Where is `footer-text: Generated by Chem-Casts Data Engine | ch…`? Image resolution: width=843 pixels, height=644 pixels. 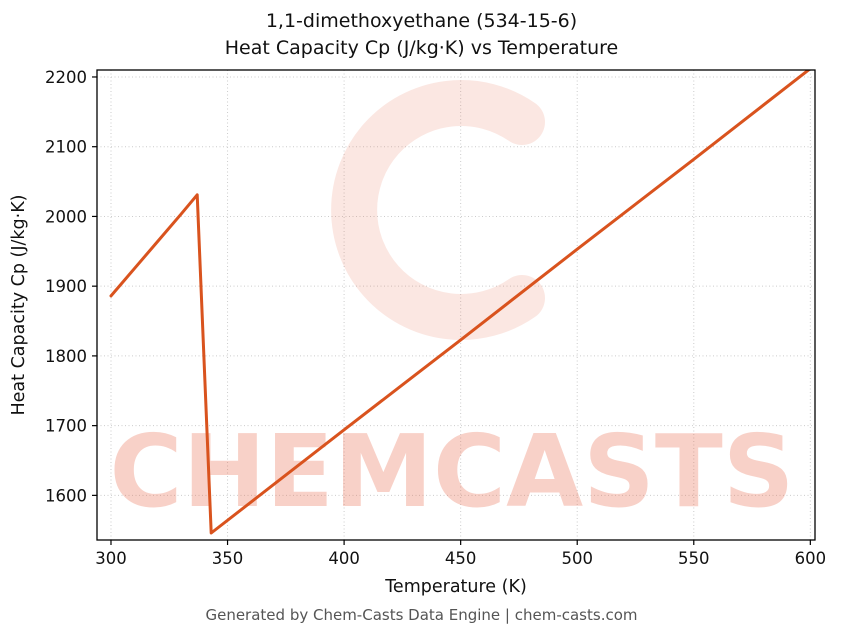
footer-text: Generated by Chem-Casts Data Engine | ch… is located at coordinates (421, 615).